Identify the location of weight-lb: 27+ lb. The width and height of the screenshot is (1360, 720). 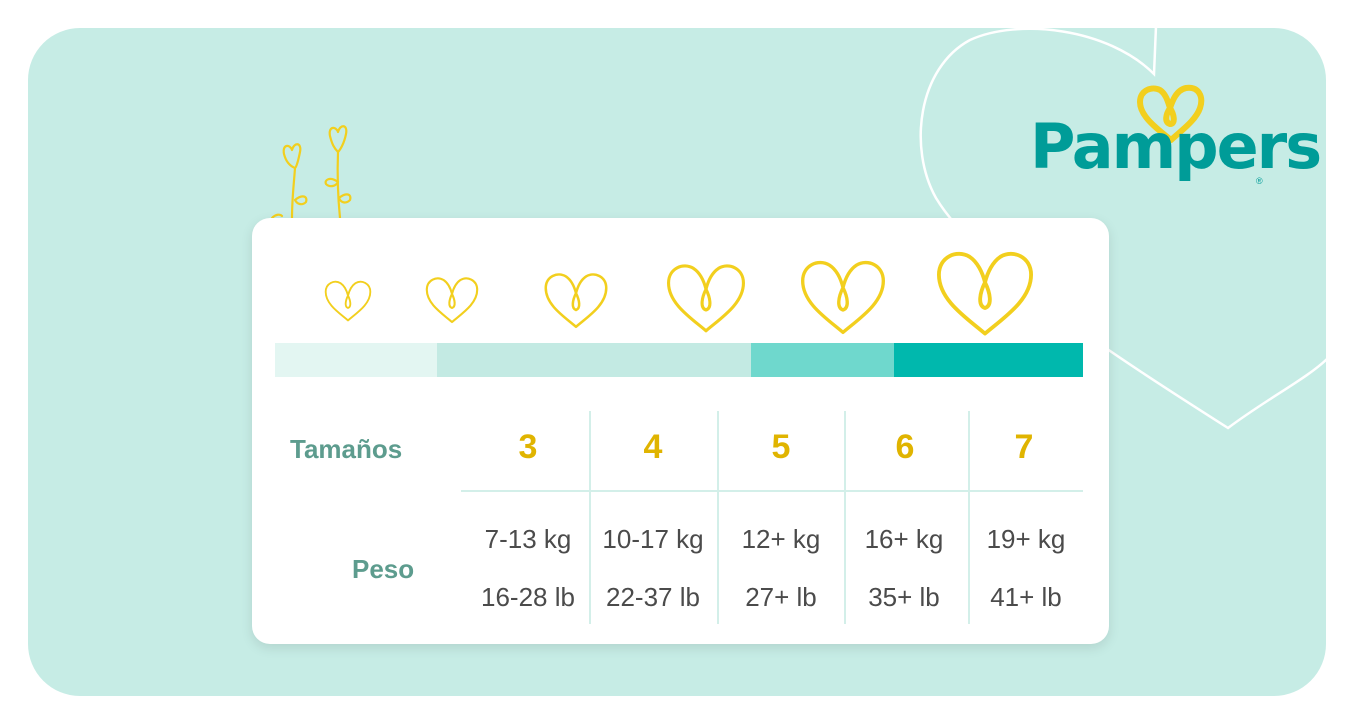
(781, 597).